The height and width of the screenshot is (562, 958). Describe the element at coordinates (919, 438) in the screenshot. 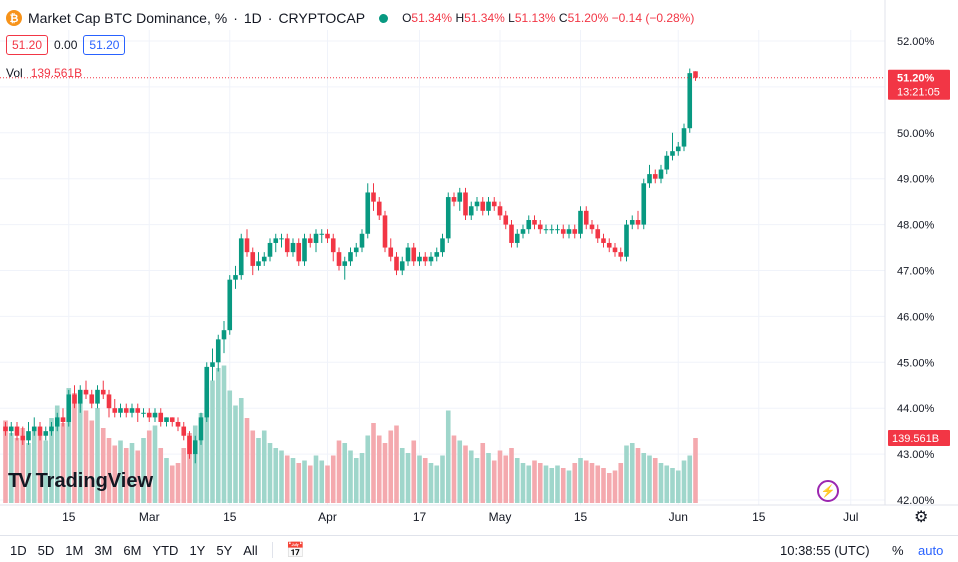

I see `volume-value-box` at that location.